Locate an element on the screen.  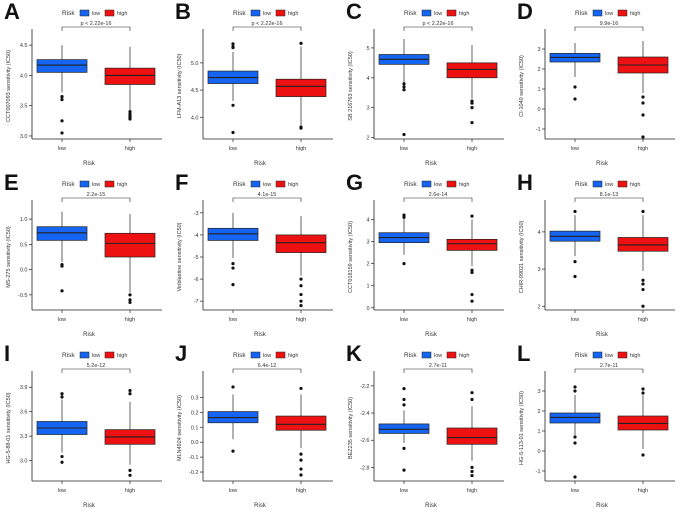
panel-letter: I is located at coordinates (7, 353).